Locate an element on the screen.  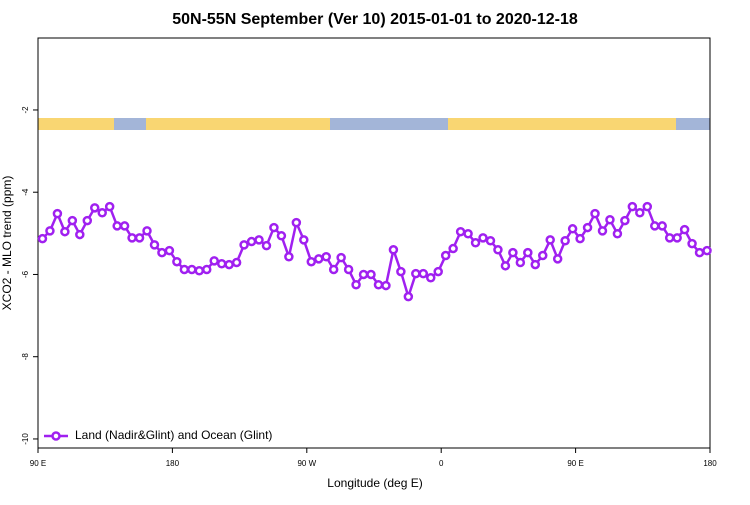
x-axis-label: Longitude (deg E) is located at coordinates (374, 483).